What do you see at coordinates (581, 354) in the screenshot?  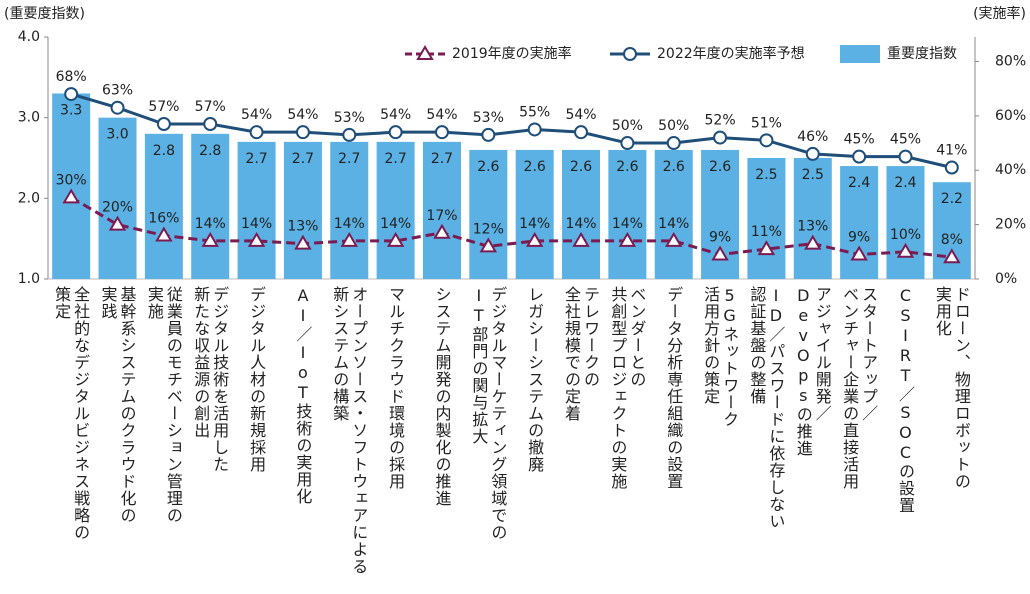 I see `x-tick-label: テレワークの 全社規模での定着` at bounding box center [581, 354].